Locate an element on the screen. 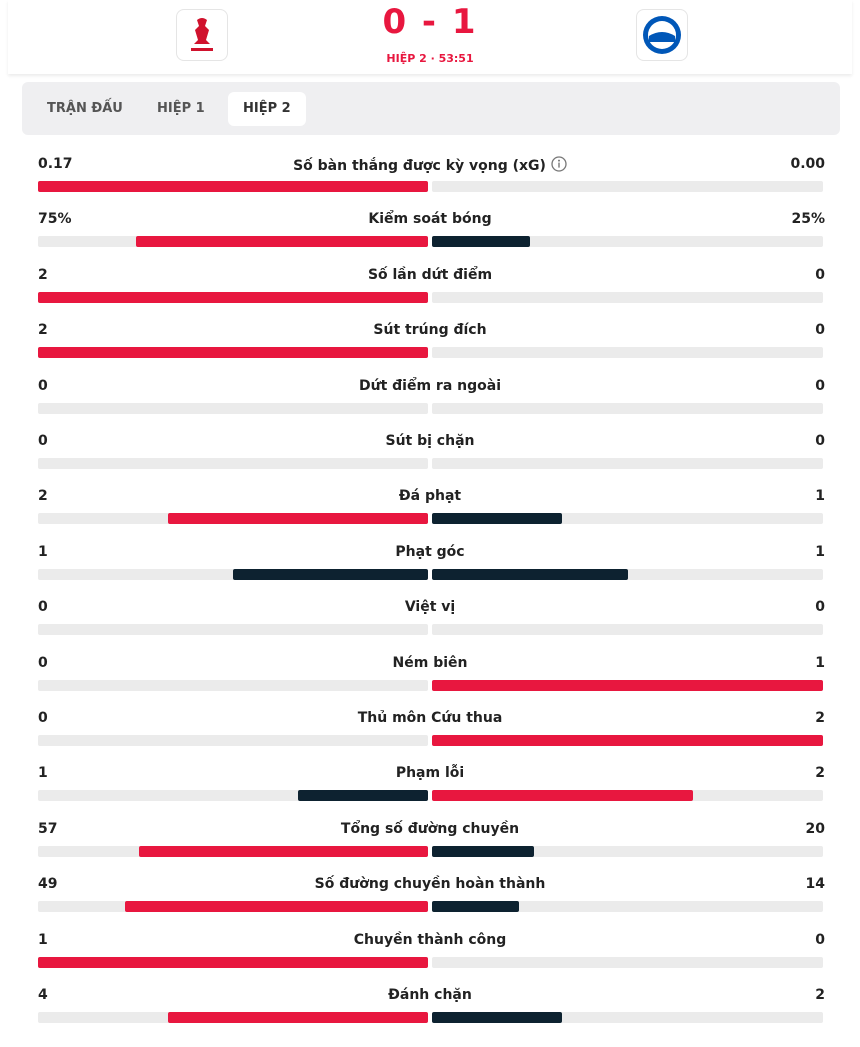 The image size is (860, 1047). stat-label: Việt vị is located at coordinates (430, 607).